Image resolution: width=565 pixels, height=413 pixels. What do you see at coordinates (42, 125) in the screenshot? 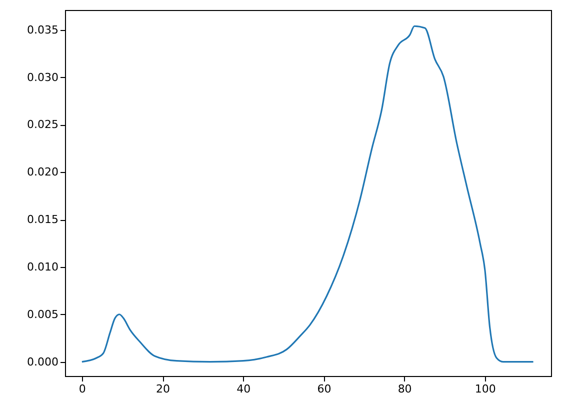
I see `y-tick-label: 0.025` at bounding box center [42, 125].